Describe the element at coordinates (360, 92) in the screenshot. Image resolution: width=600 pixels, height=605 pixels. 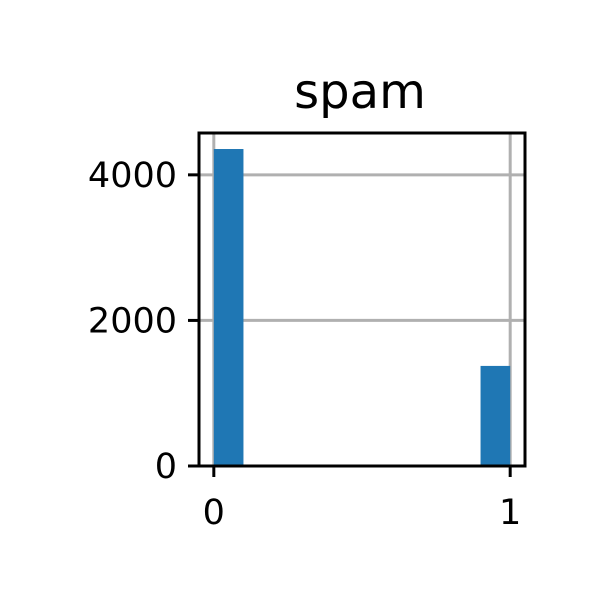
I see `chart-title: spam` at that location.